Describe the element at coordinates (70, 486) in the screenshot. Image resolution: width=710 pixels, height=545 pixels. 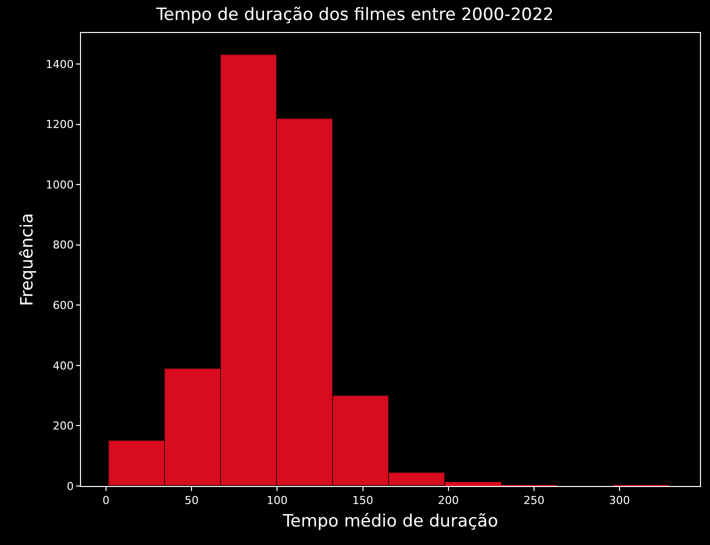
I see `y-tick-label: 0` at that location.